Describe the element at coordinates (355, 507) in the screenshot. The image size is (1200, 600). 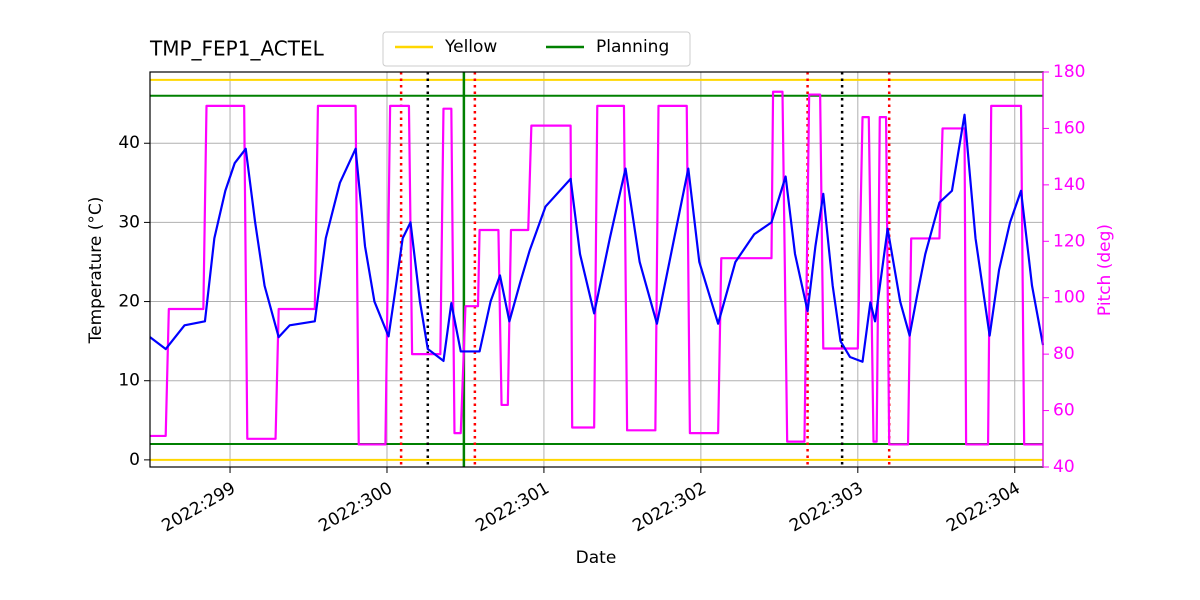
I see `x-tick-label: 2022:300` at that location.